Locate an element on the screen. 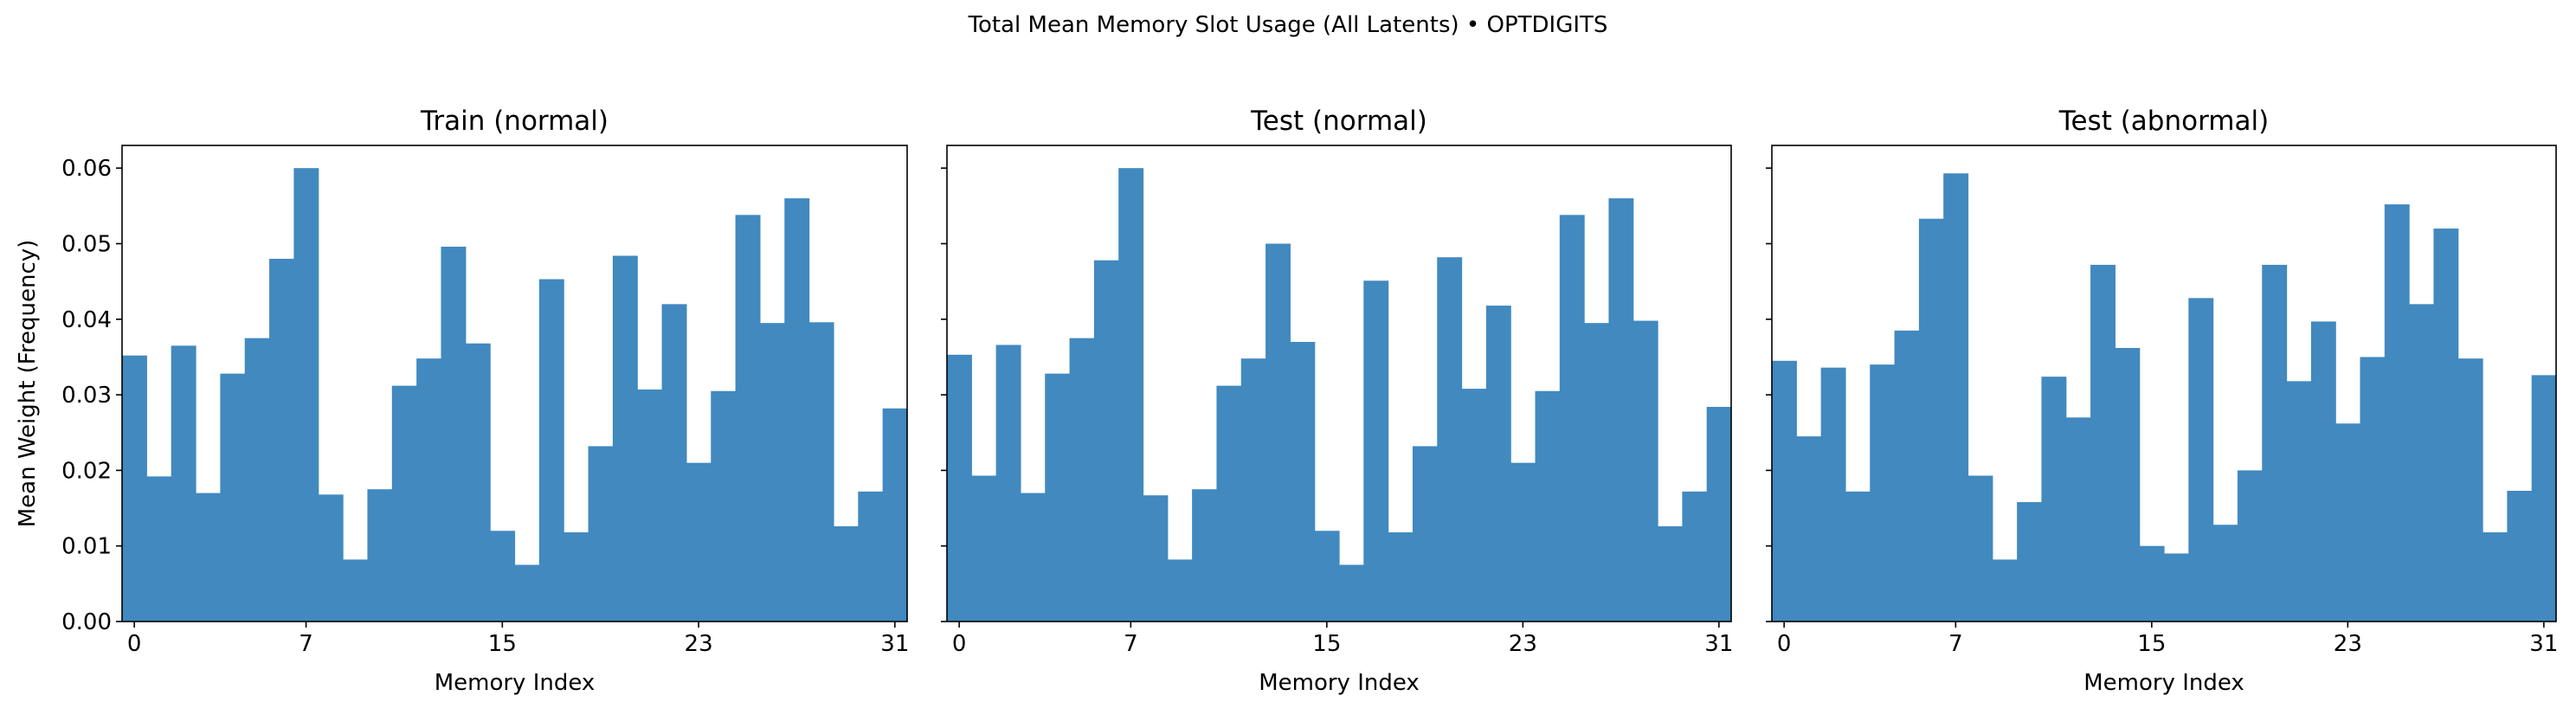 The image size is (2576, 715). panel-title: Train (normal) is located at coordinates (514, 122).